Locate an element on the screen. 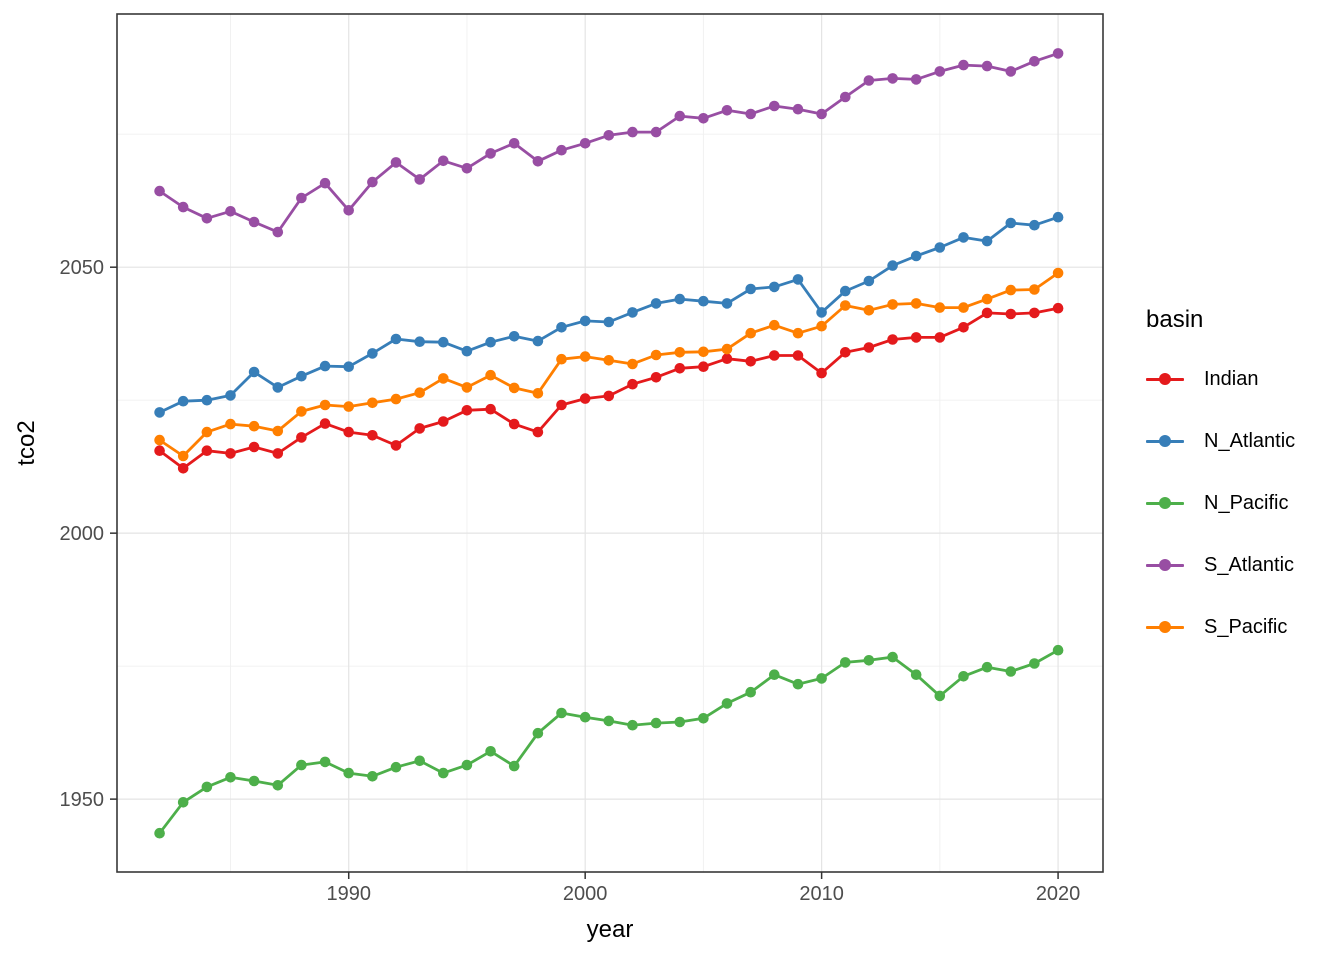 The height and width of the screenshot is (960, 1344). legend-title: basin is located at coordinates (1175, 319).